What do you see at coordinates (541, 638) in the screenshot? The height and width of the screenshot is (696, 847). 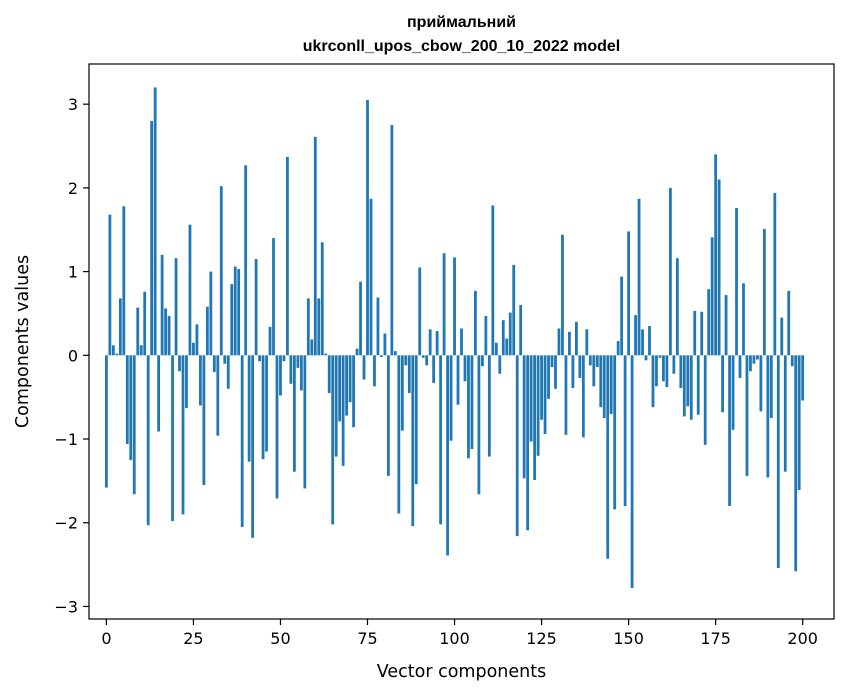 I see `x-tick-label: 125` at bounding box center [541, 638].